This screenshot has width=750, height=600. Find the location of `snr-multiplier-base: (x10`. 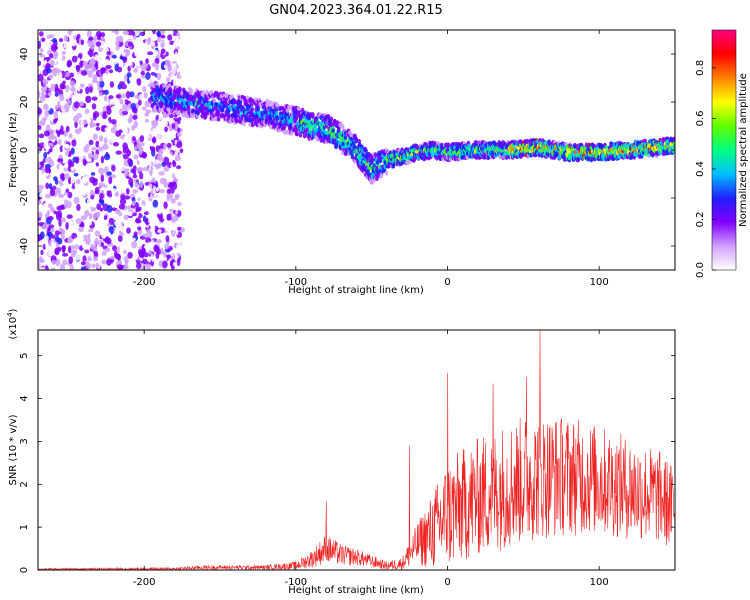

snr-multiplier-base: (x10 is located at coordinates (13, 328).